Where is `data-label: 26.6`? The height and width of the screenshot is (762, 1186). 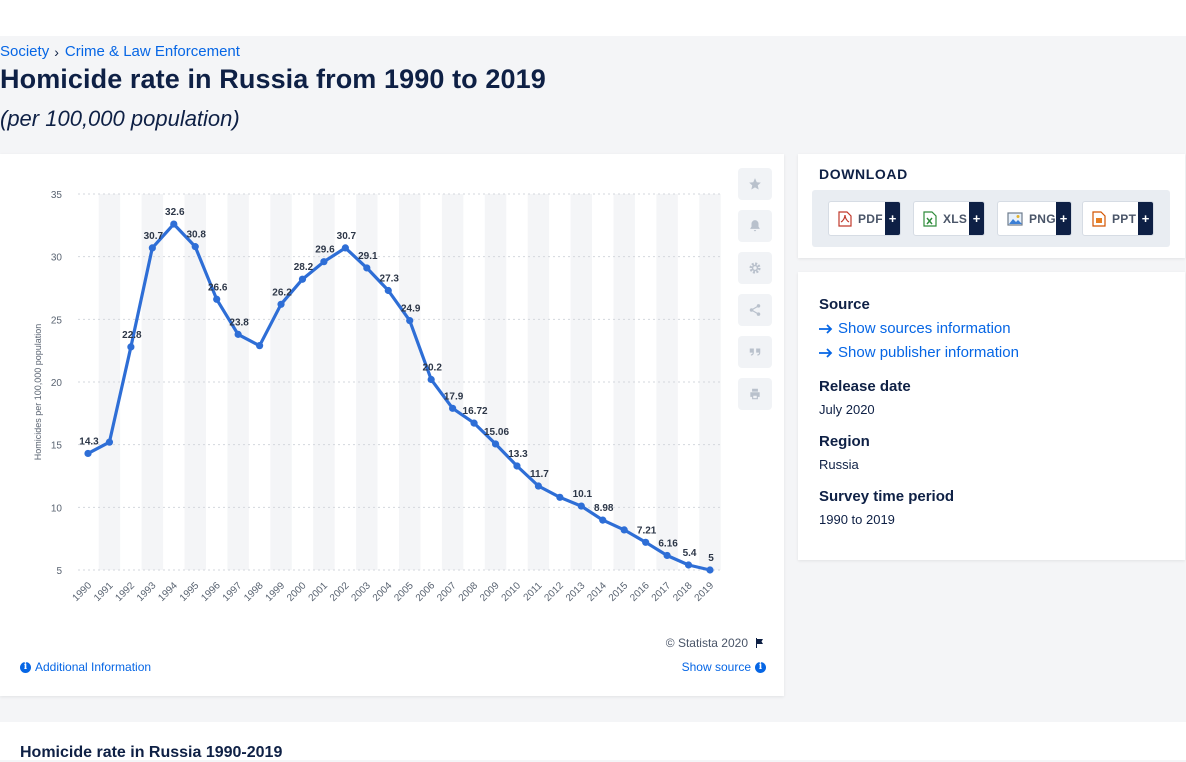 data-label: 26.6 is located at coordinates (218, 287).